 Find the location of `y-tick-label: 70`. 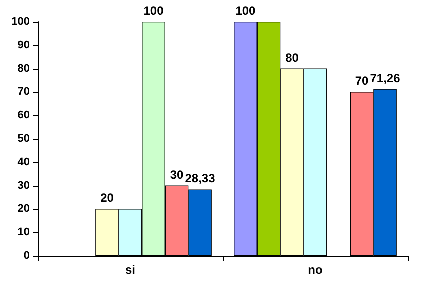

y-tick-label: 70 is located at coordinates (24, 92).